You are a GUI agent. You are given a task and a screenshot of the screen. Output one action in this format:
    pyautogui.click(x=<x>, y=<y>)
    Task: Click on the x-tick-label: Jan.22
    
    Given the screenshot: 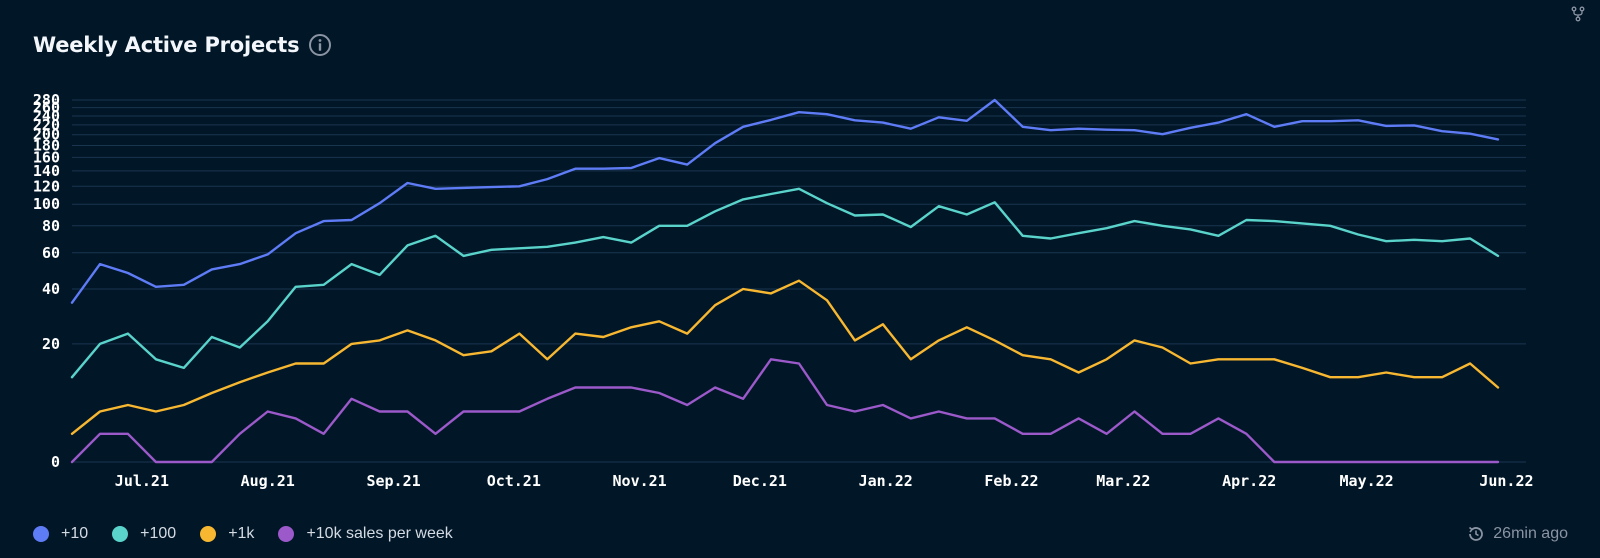 What is the action you would take?
    pyautogui.click(x=886, y=481)
    